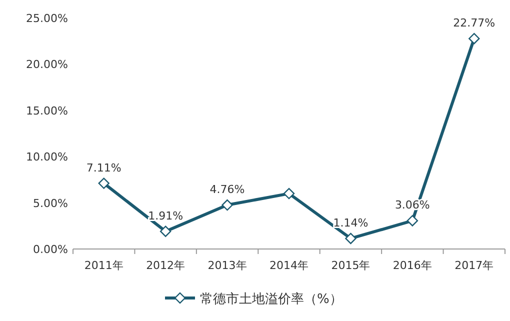 This screenshot has width=510, height=321. Describe the element at coordinates (104, 167) in the screenshot. I see `data-label: 7.11%` at that location.